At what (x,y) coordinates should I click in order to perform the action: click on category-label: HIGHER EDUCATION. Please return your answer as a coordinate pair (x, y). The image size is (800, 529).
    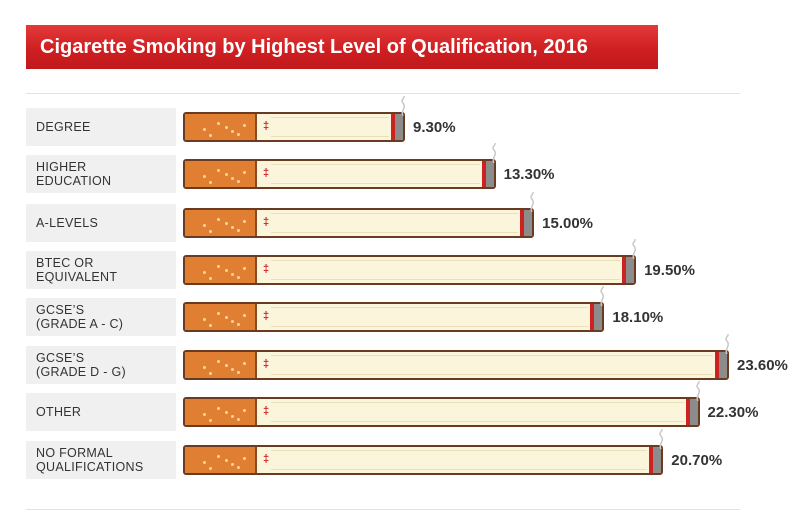
    Looking at the image, I should click on (74, 174).